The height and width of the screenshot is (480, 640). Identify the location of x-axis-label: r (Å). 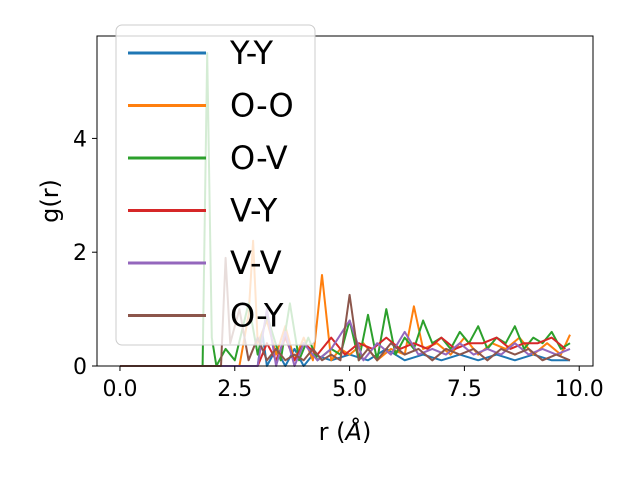
(345, 431).